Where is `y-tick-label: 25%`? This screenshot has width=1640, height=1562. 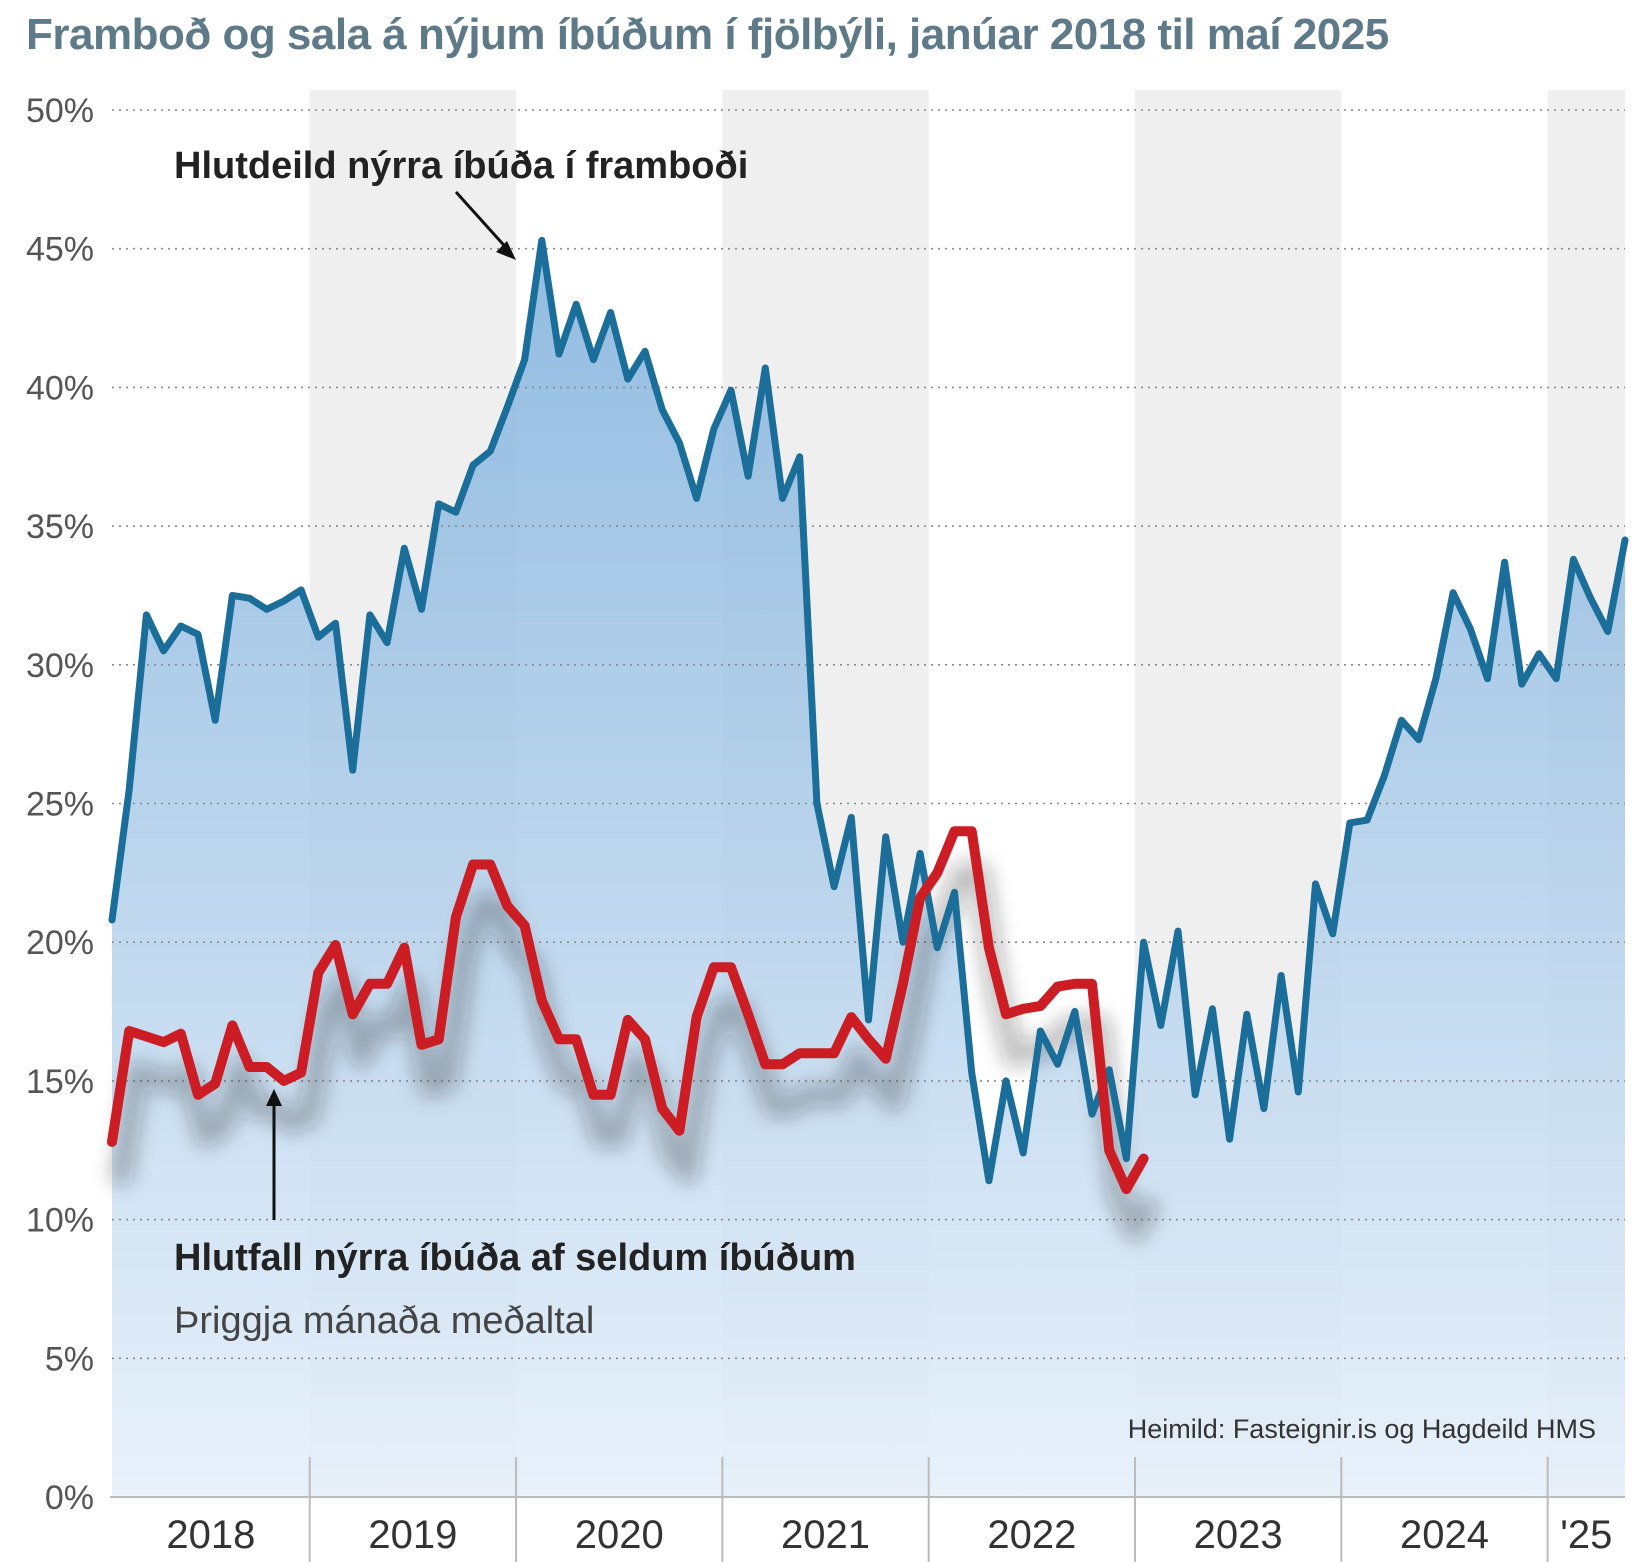
y-tick-label: 25% is located at coordinates (60, 805).